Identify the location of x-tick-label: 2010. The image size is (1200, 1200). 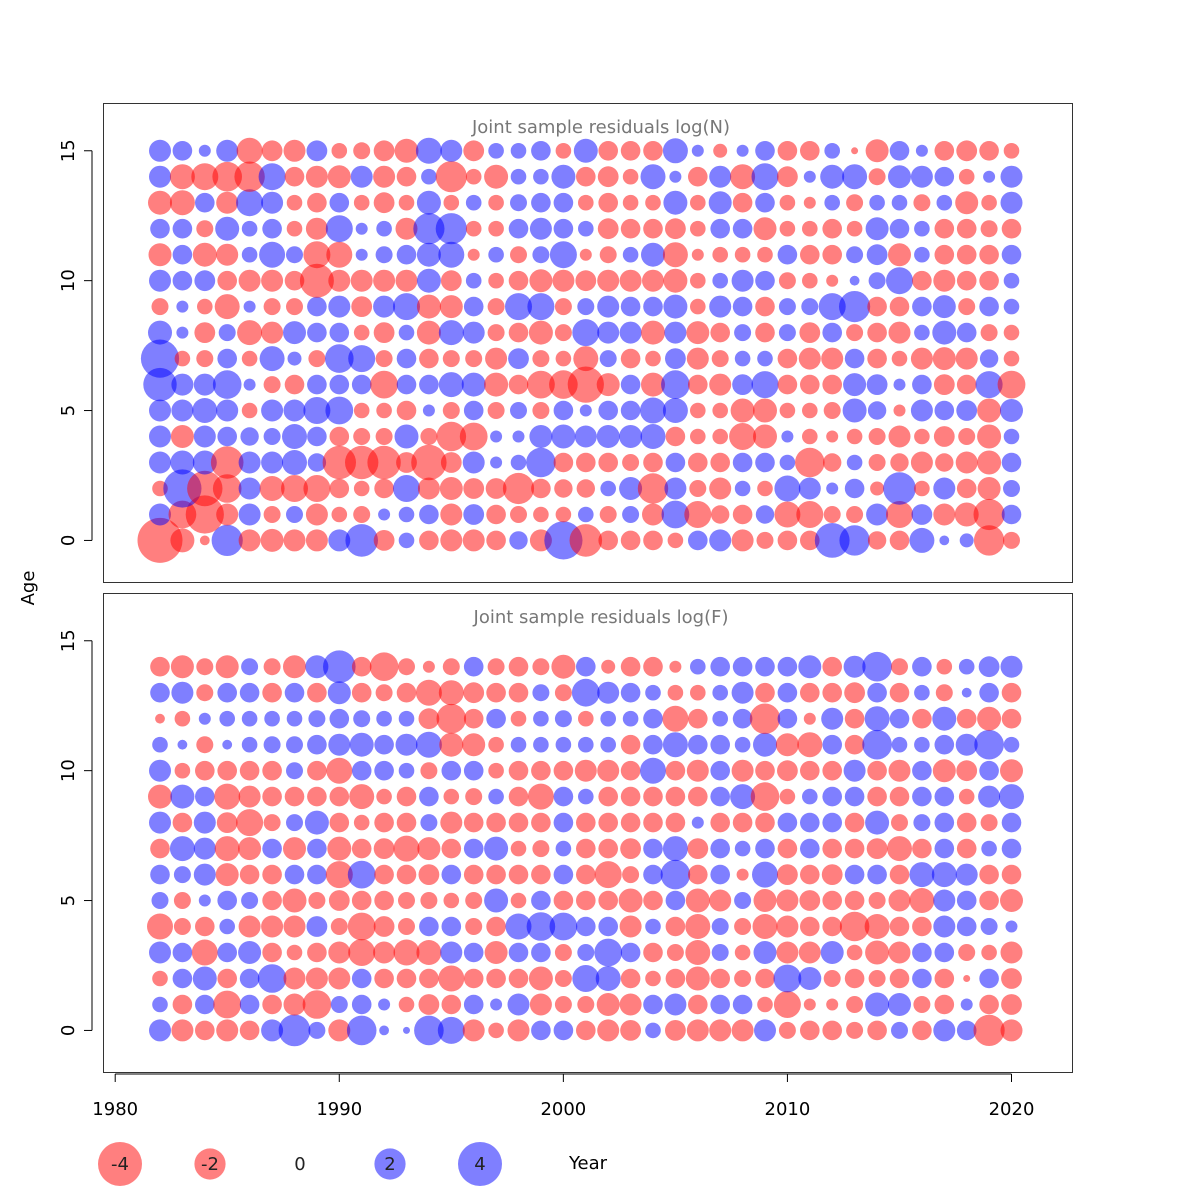
(788, 1109).